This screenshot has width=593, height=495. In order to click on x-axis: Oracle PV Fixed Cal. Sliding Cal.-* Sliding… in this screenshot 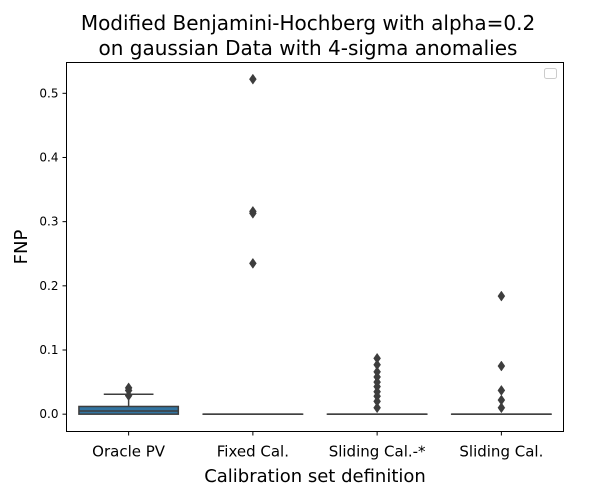, I will do `click(317, 446)`.